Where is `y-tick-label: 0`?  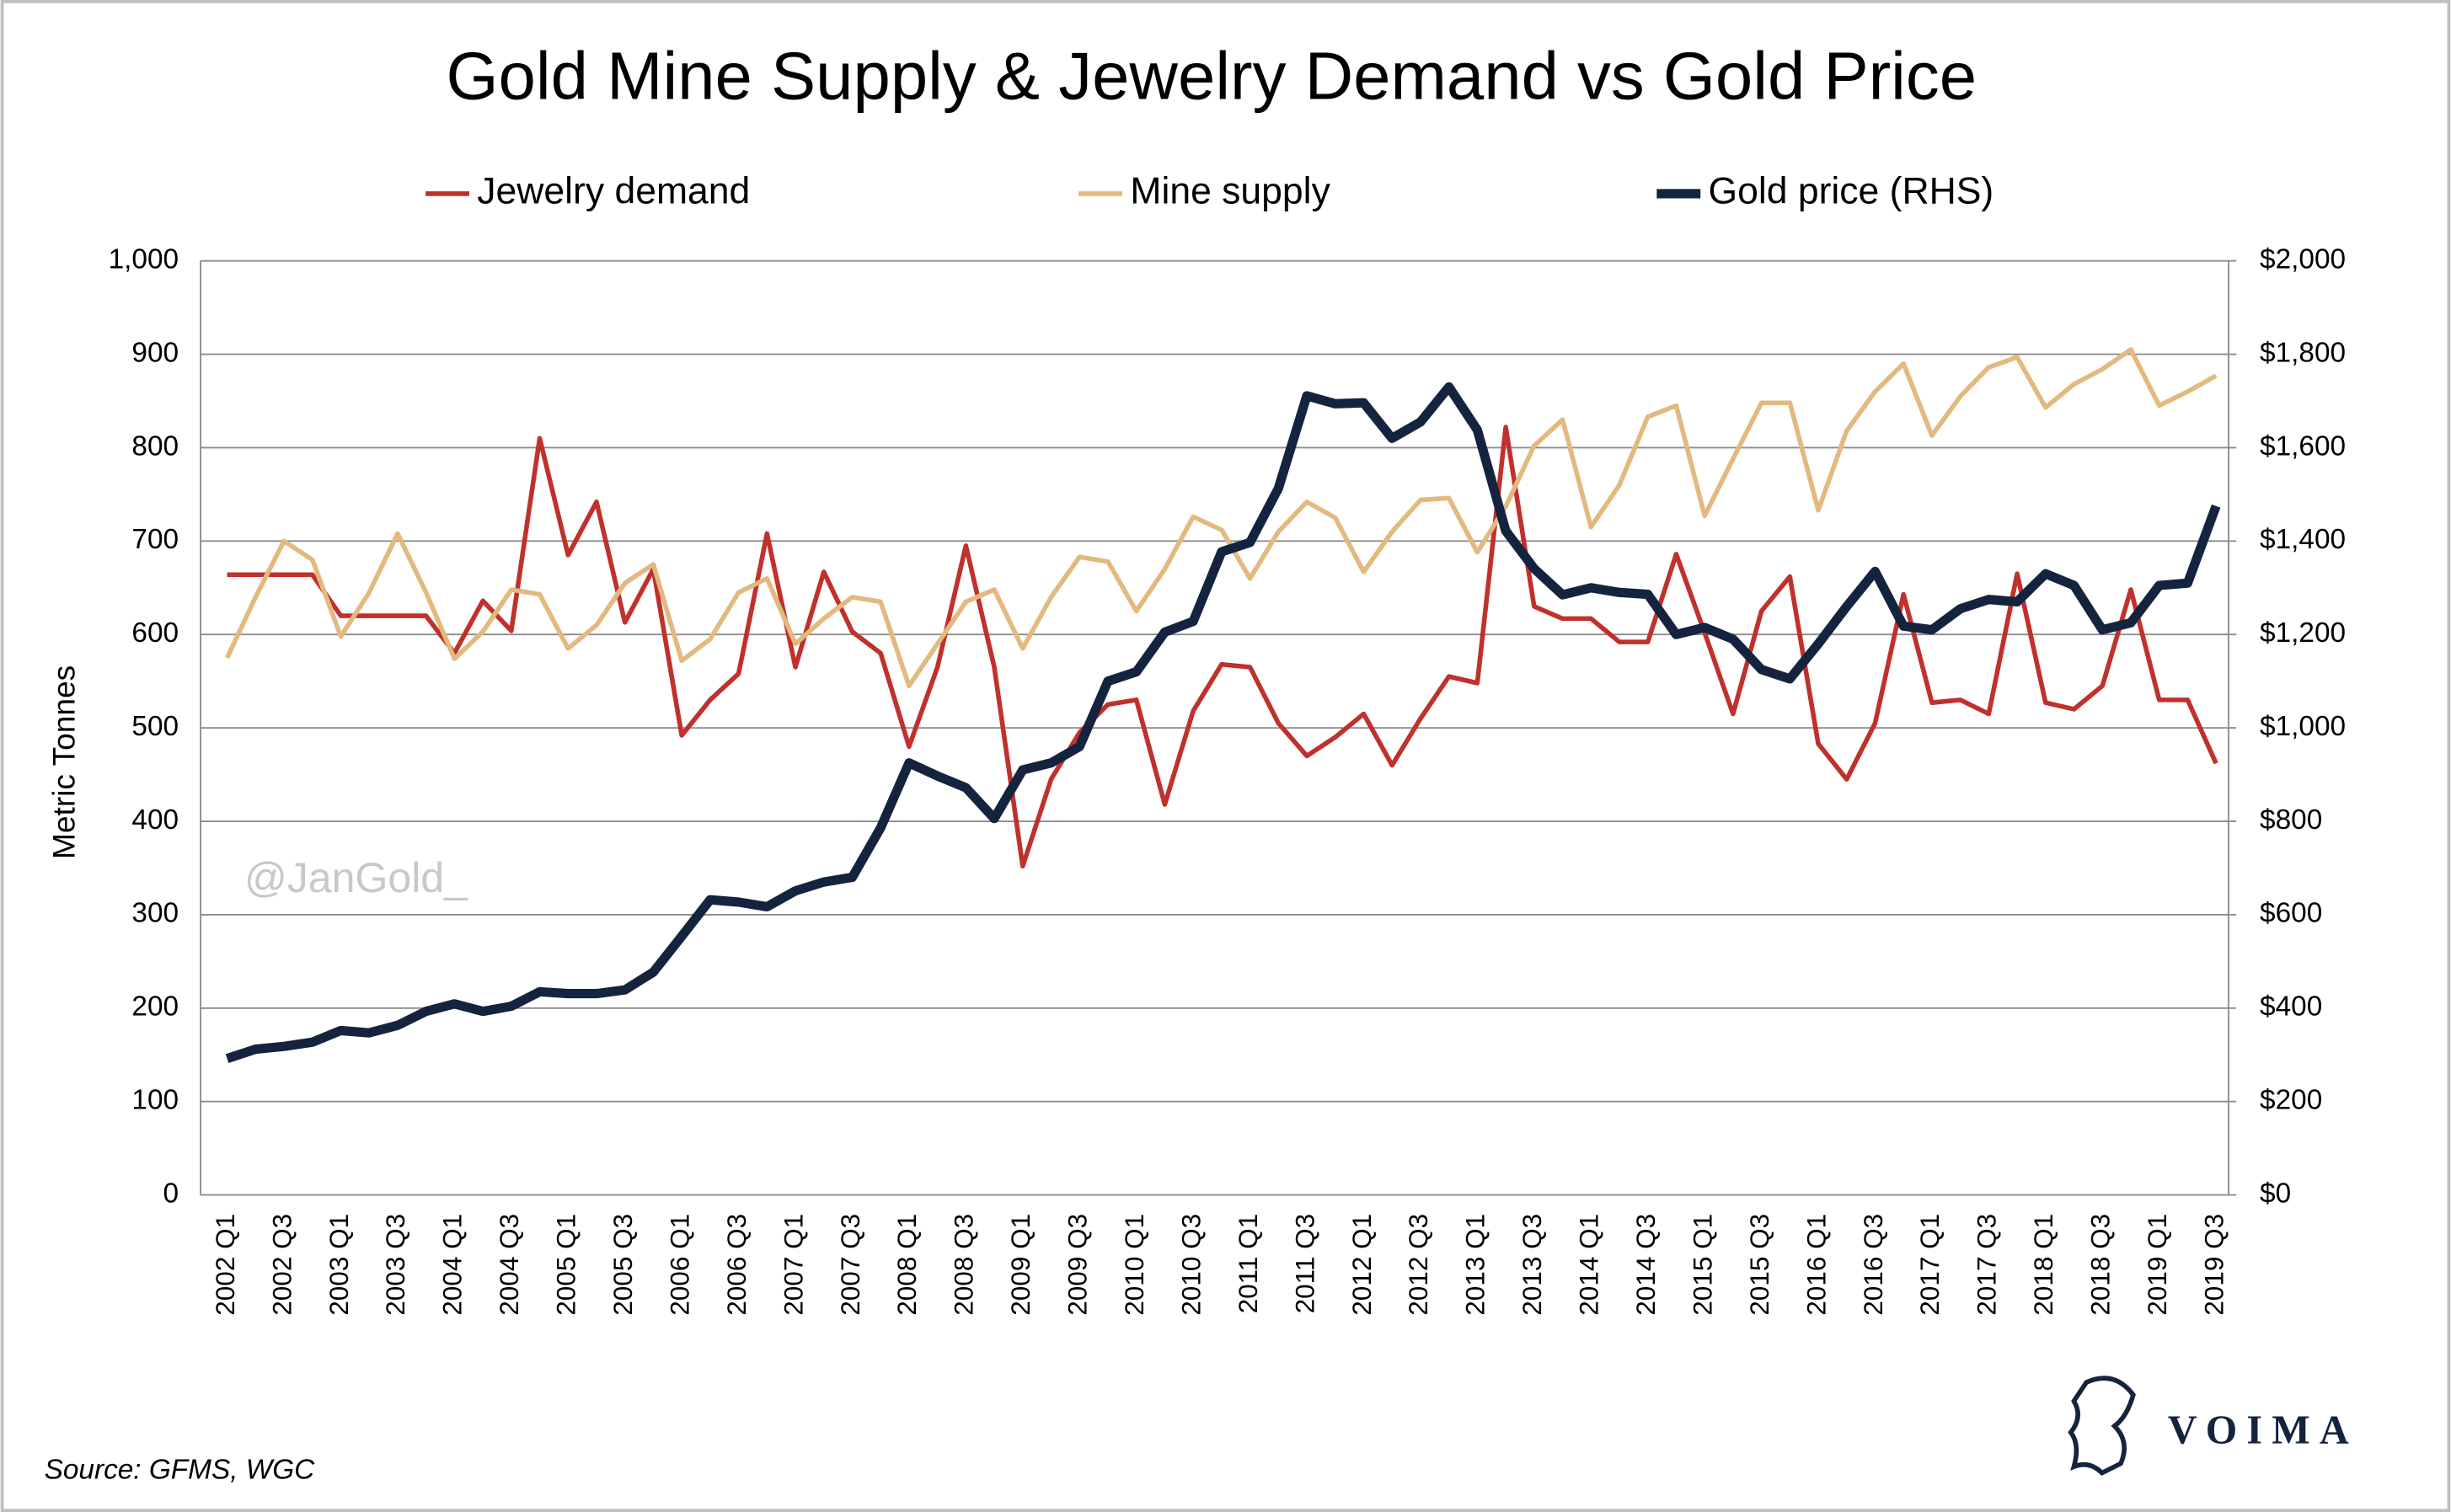
y-tick-label: 0 is located at coordinates (171, 1193).